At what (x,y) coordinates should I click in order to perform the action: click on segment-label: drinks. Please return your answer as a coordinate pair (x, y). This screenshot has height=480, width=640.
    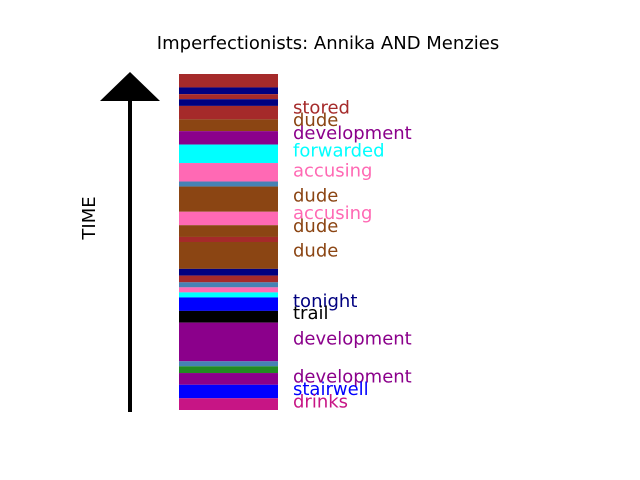
    Looking at the image, I should click on (320, 402).